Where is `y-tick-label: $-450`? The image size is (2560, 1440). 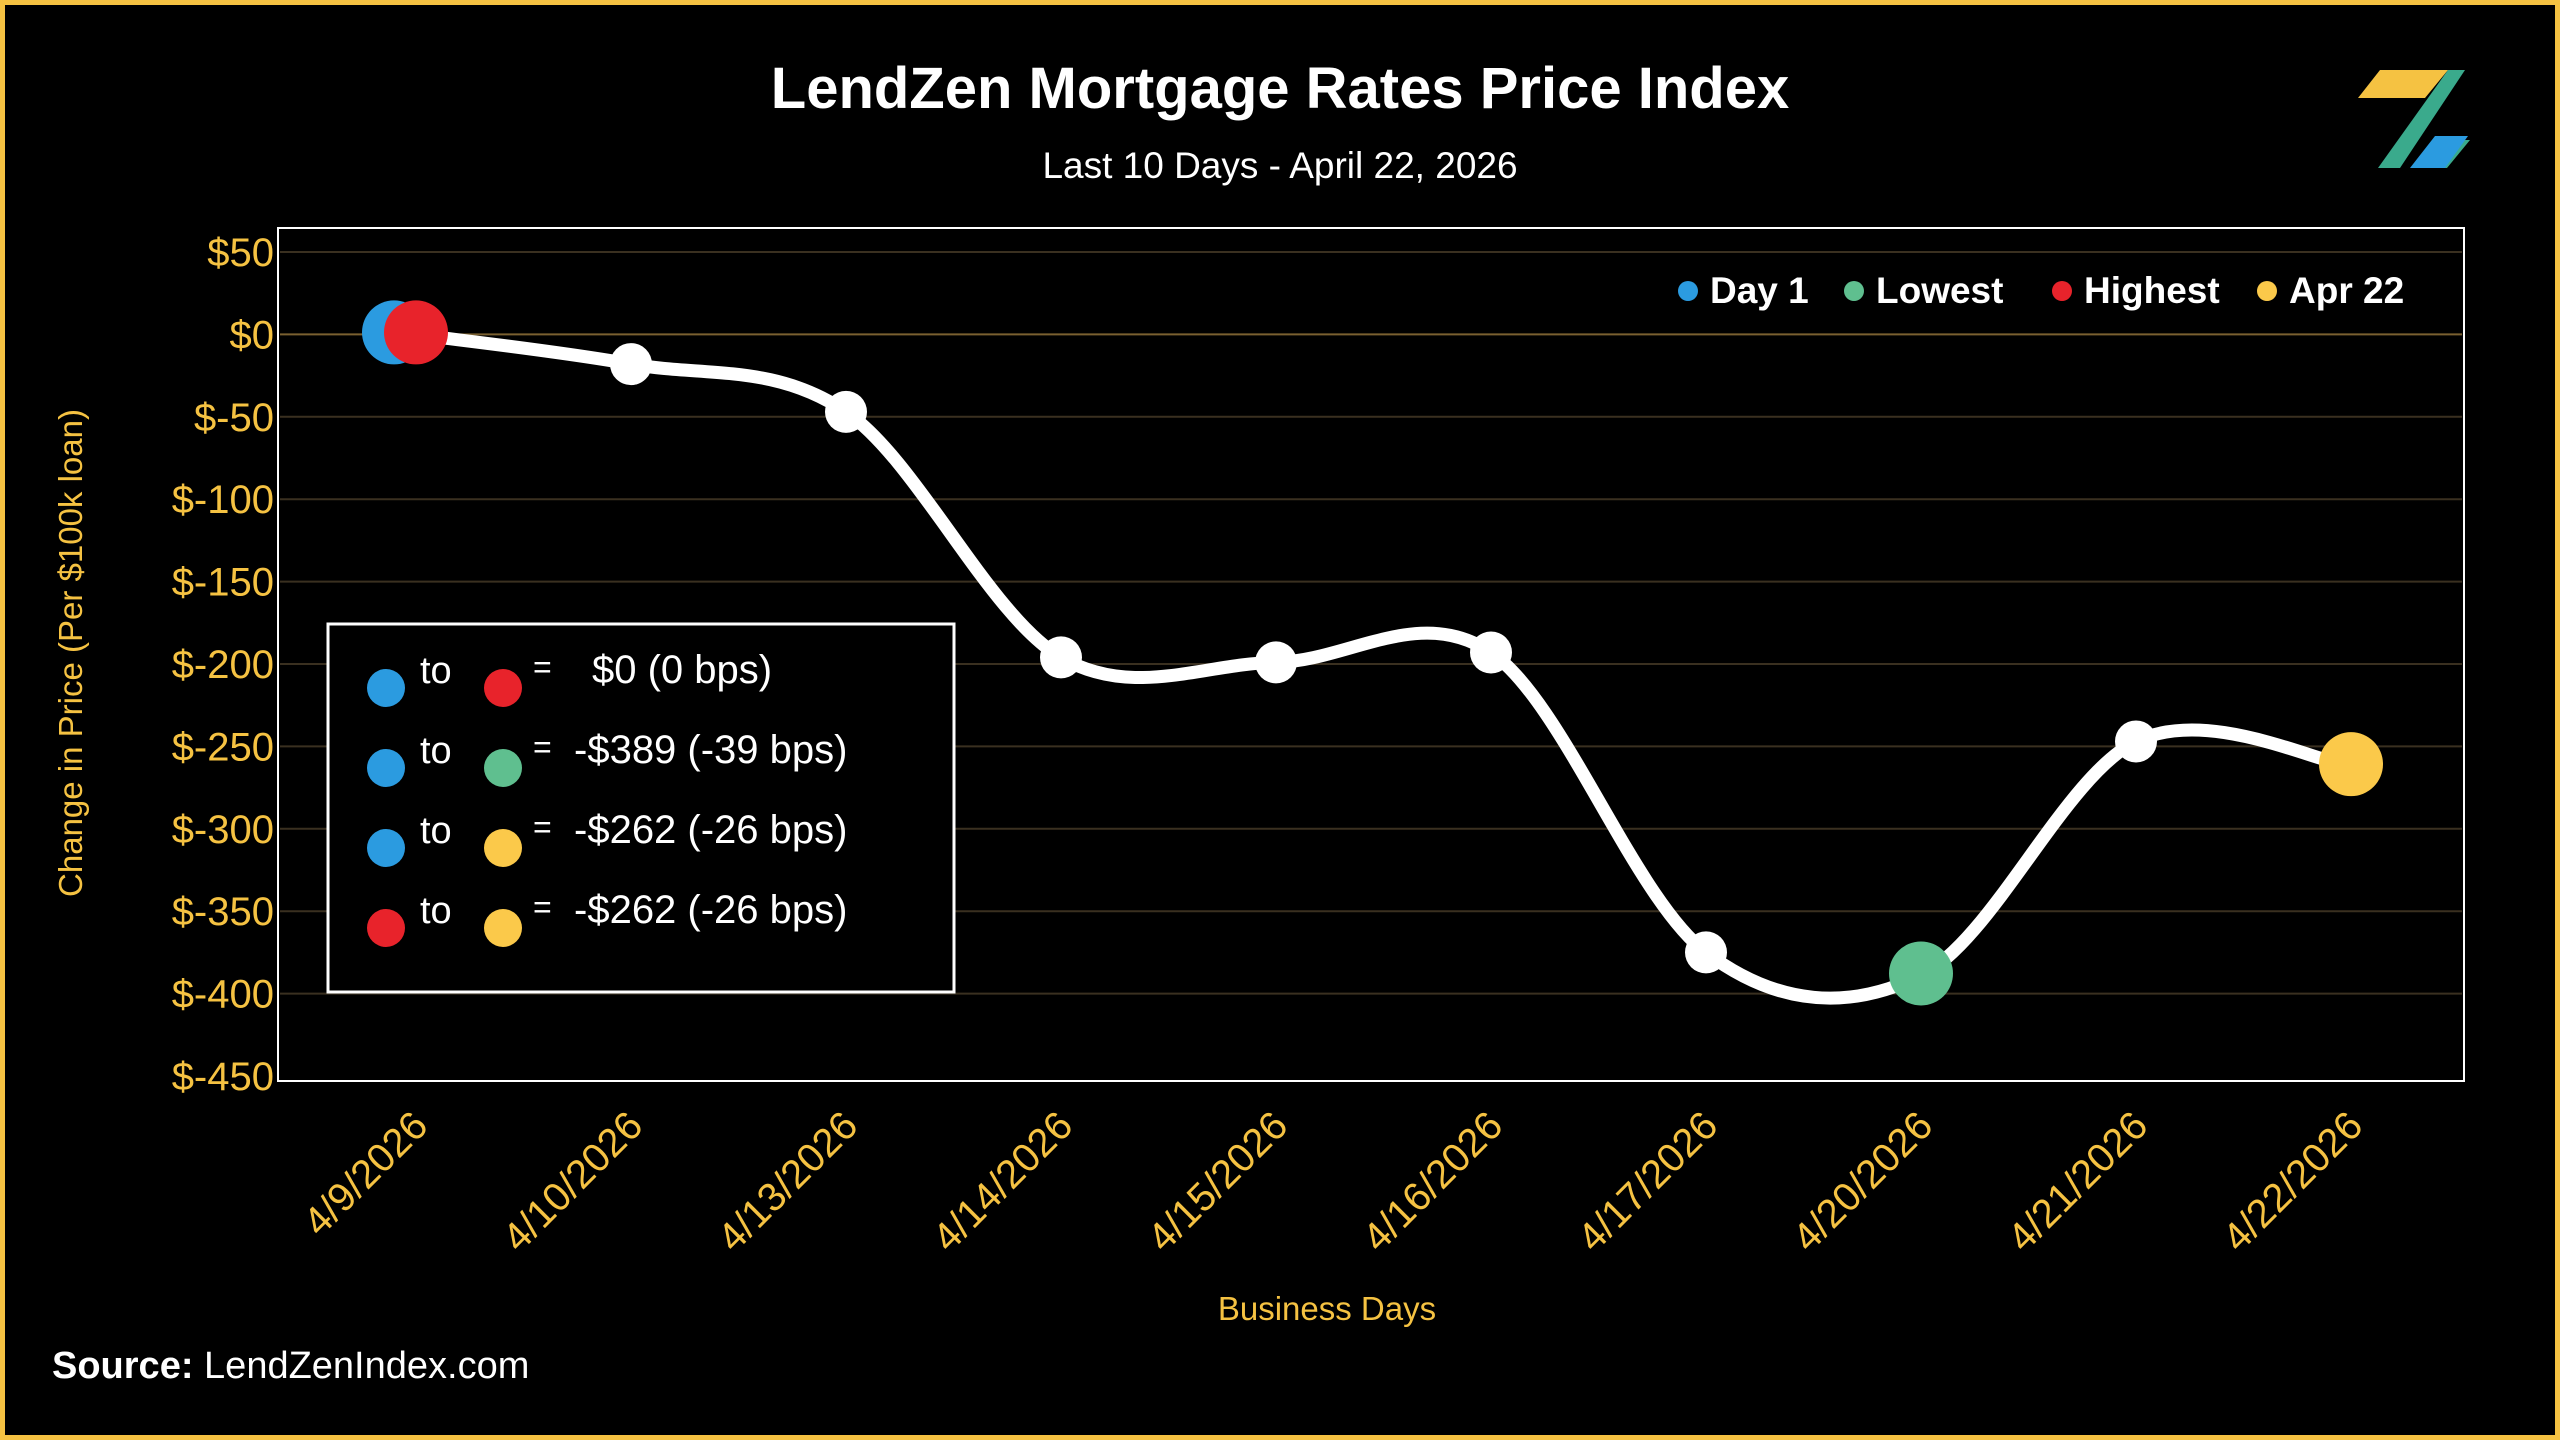 y-tick-label: $-450 is located at coordinates (223, 1077).